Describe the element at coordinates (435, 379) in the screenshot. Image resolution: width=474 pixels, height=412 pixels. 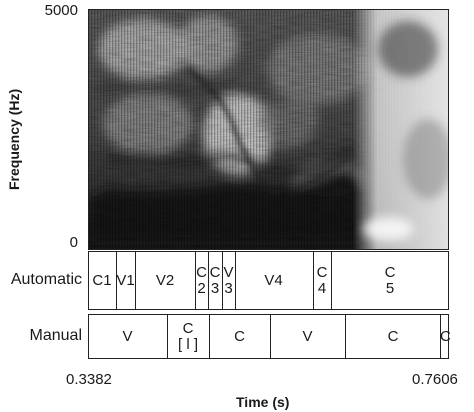
I see `x-tick-end: 0.7606` at that location.